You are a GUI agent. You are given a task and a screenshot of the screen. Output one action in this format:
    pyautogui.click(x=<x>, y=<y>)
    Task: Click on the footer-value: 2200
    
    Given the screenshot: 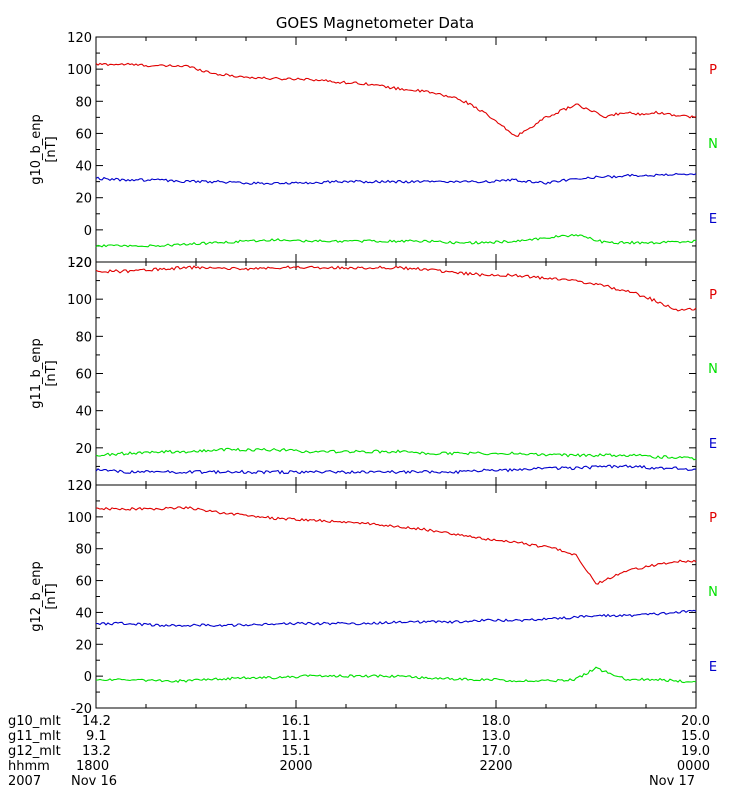 What is the action you would take?
    pyautogui.click(x=496, y=766)
    